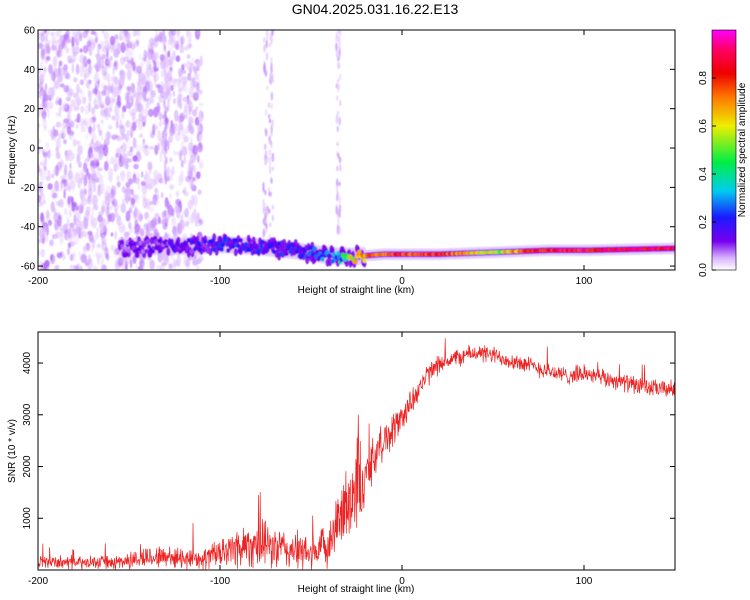 This screenshot has height=600, width=750. What do you see at coordinates (220, 281) in the screenshot?
I see `x-tick-label: -100` at bounding box center [220, 281].